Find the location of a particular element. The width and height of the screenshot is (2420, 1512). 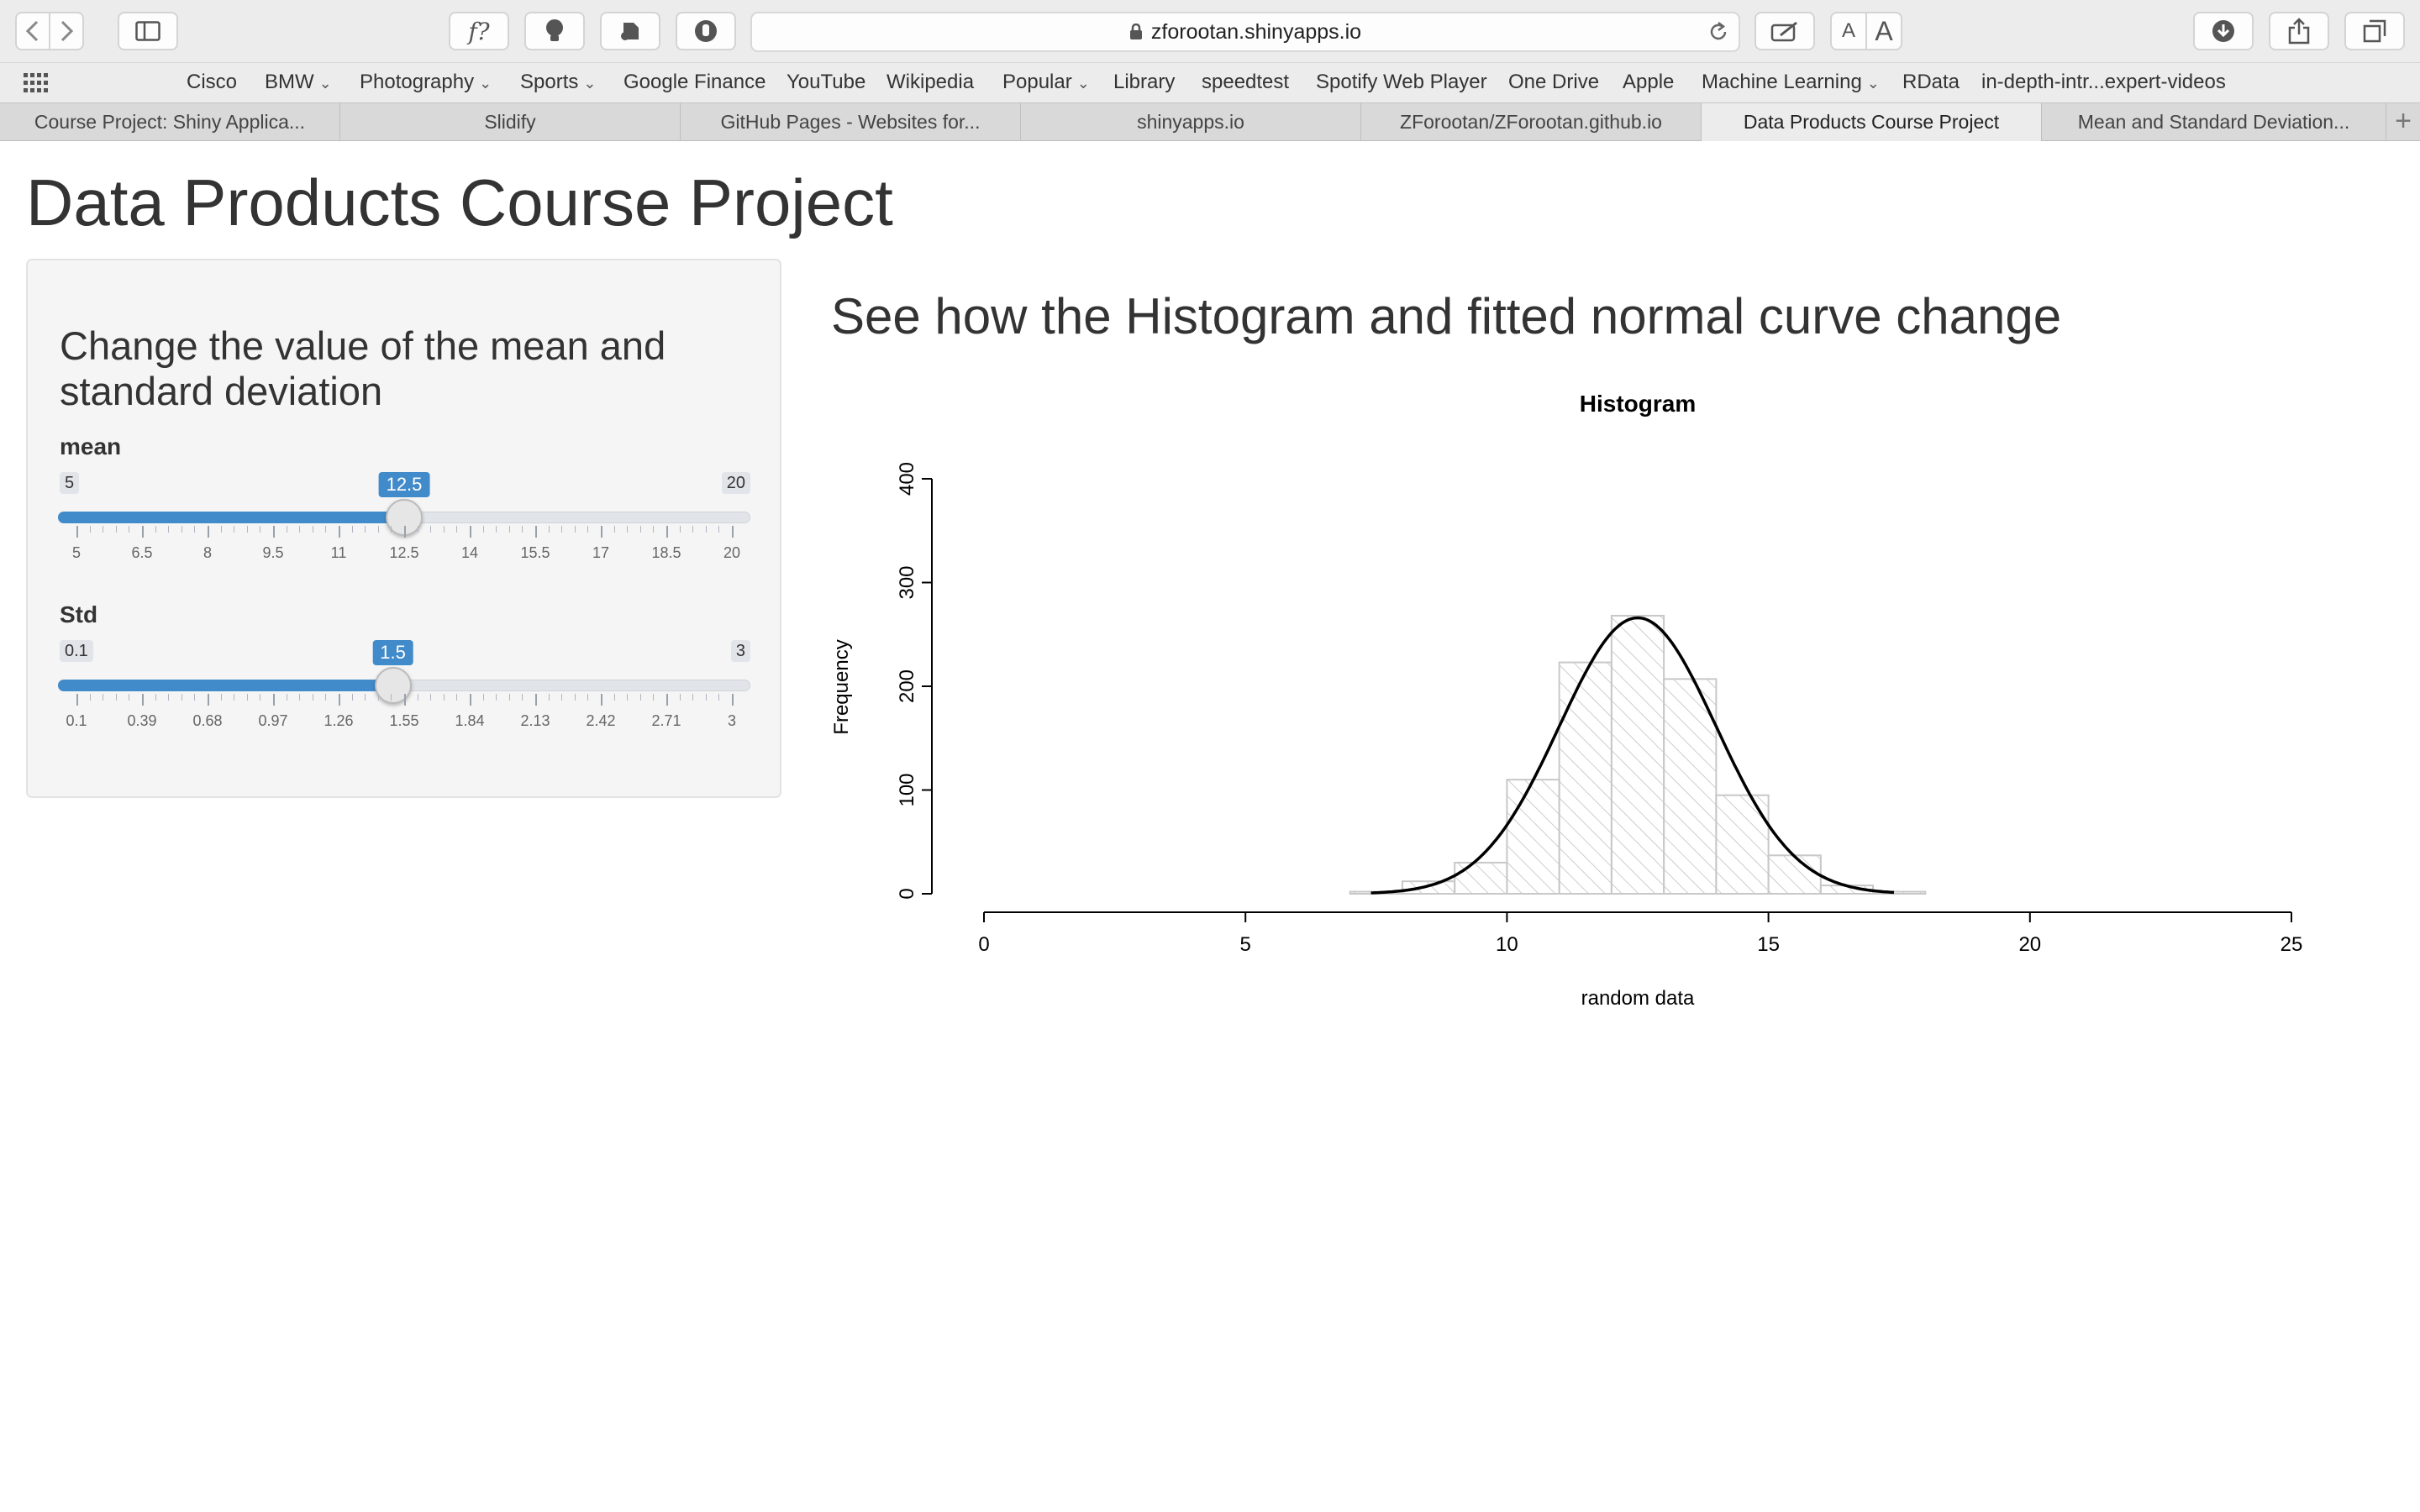

slider-tick-label: 11 is located at coordinates (338, 552).